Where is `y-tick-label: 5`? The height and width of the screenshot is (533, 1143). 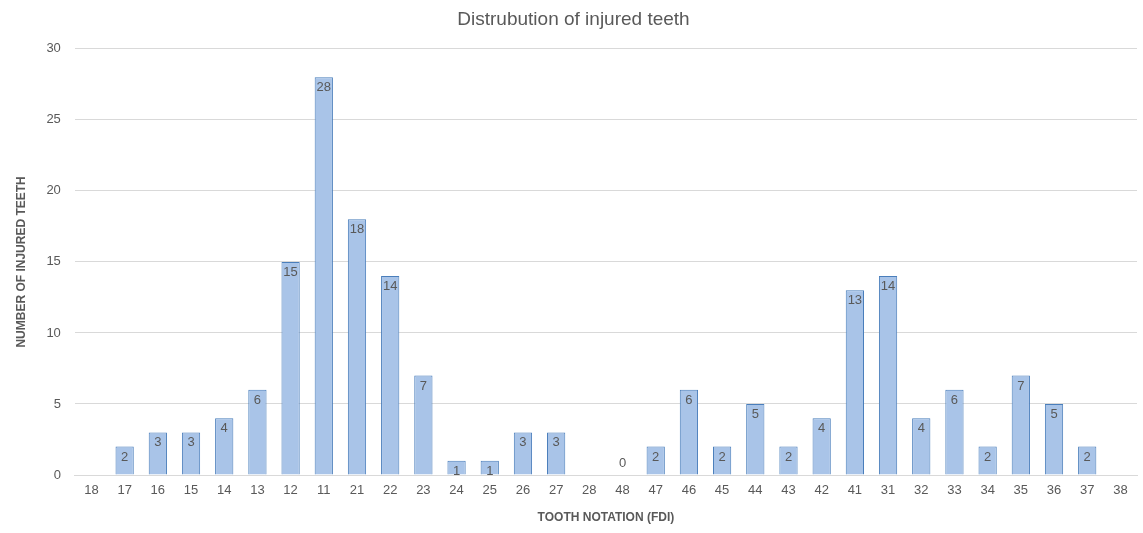 y-tick-label: 5 is located at coordinates (57, 403).